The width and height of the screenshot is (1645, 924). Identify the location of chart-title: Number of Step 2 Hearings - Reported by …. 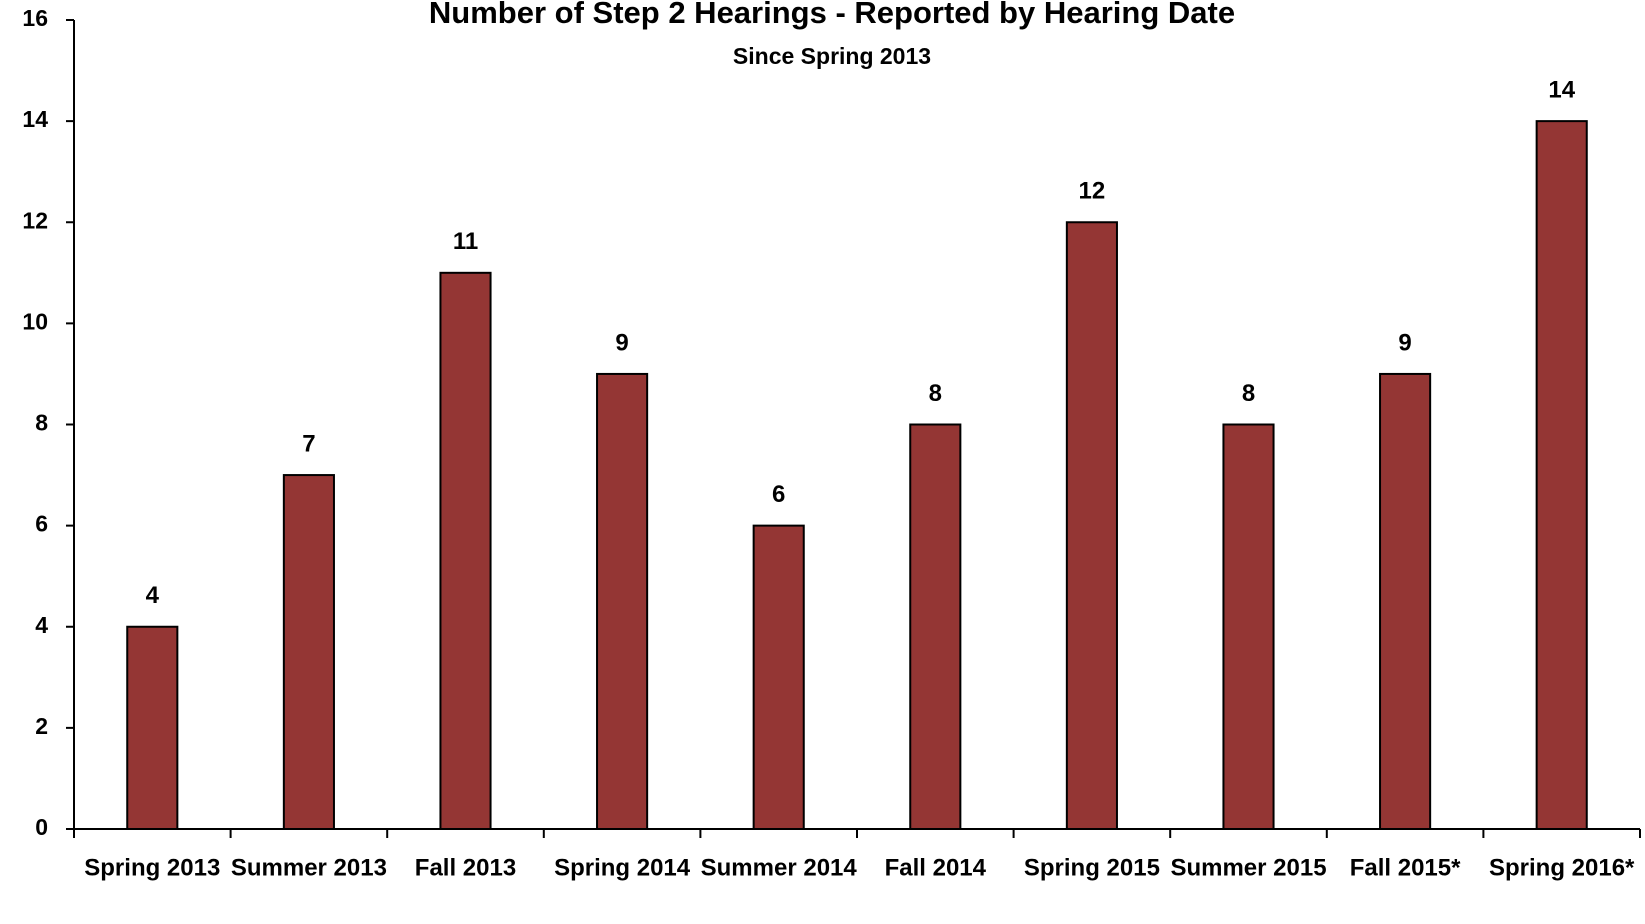
(832, 15).